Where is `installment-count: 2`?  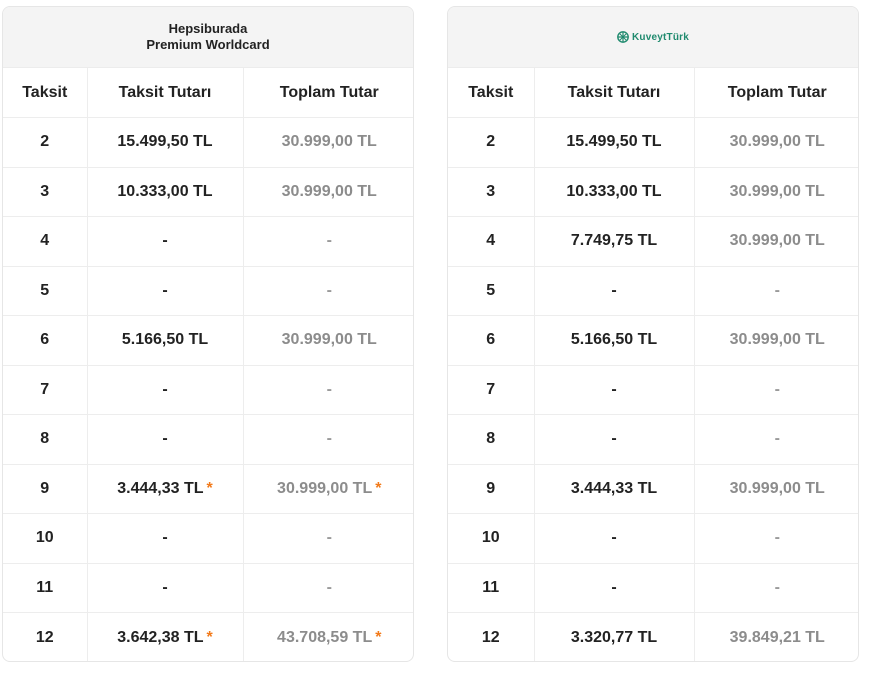 installment-count: 2 is located at coordinates (45, 142).